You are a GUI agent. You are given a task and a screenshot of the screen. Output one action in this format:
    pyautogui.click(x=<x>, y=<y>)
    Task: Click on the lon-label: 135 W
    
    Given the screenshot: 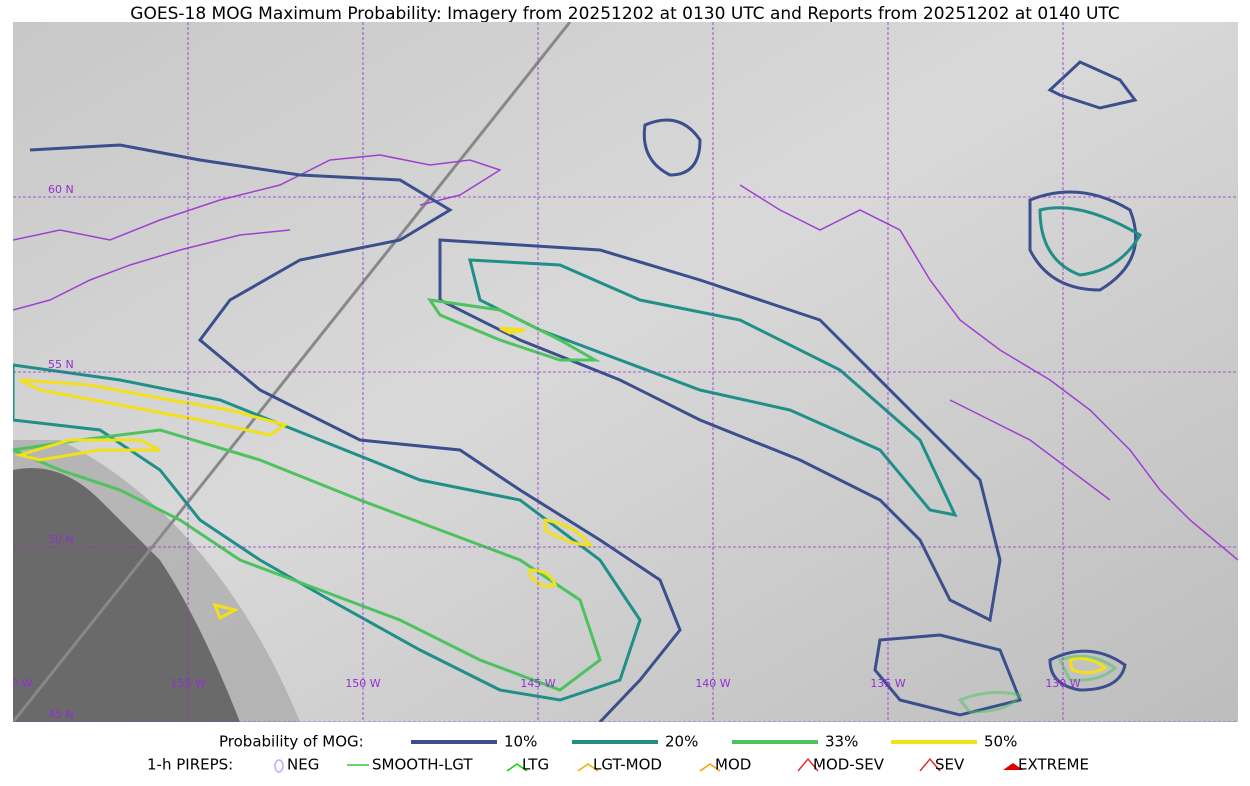 What is the action you would take?
    pyautogui.click(x=887, y=683)
    